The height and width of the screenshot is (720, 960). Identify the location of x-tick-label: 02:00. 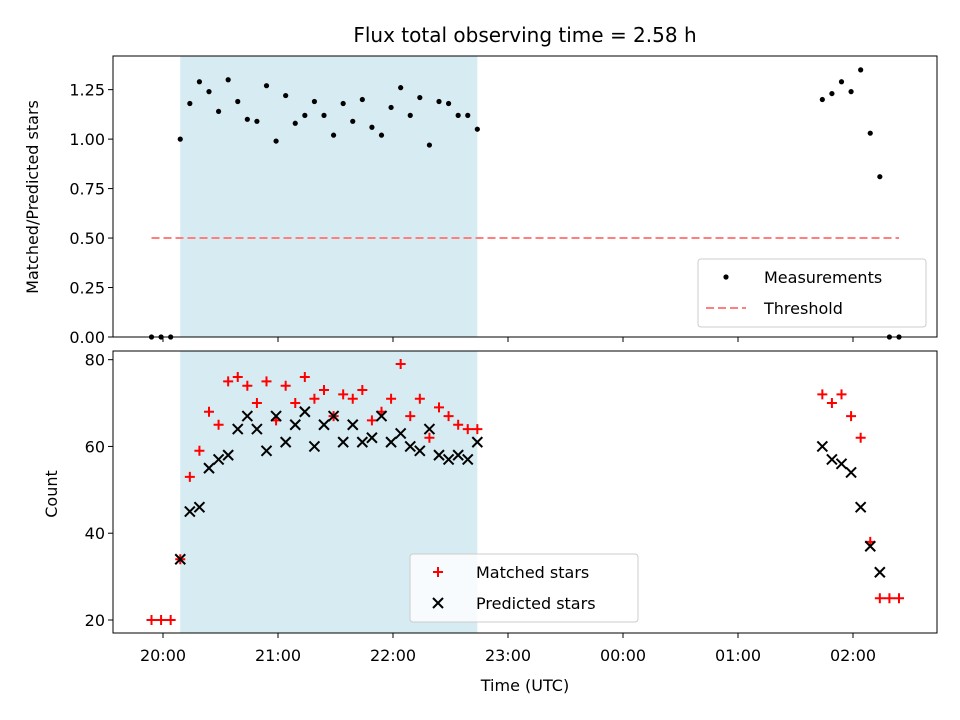
(853, 655).